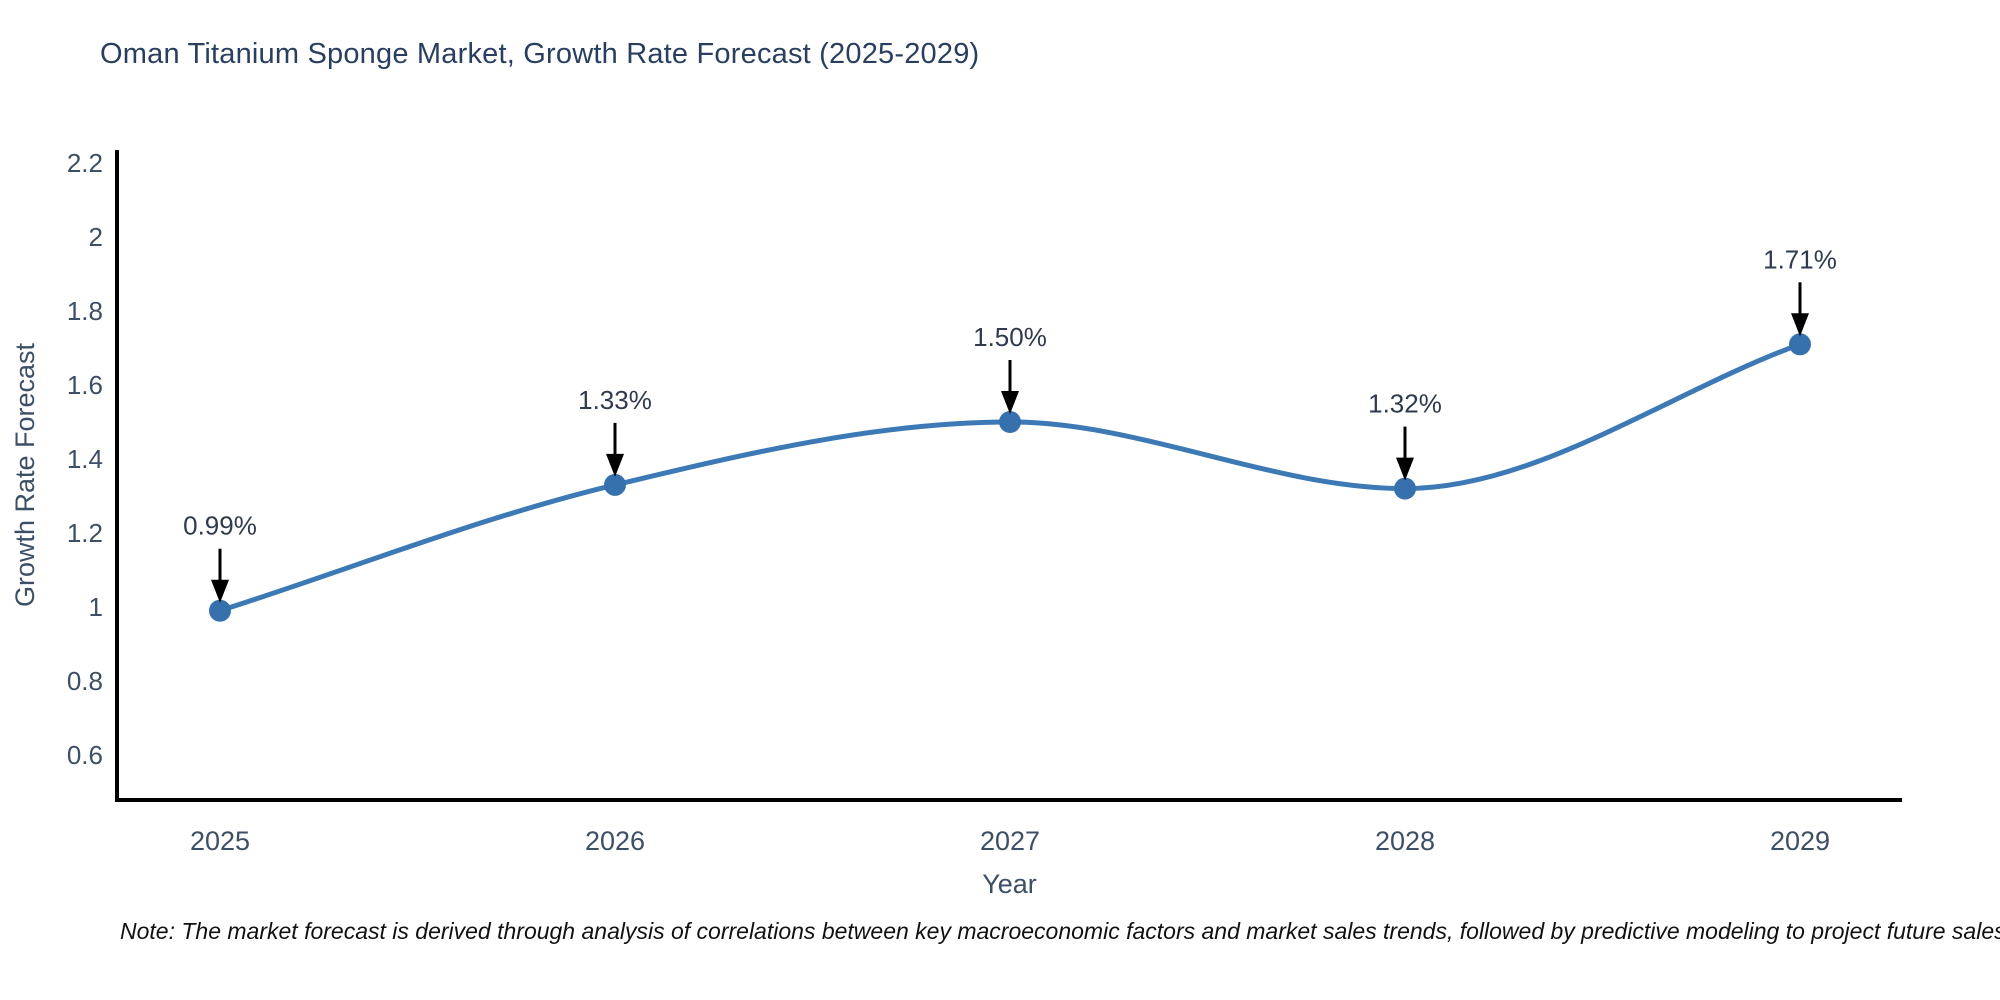  What do you see at coordinates (615, 841) in the screenshot?
I see `x-tick-label: 2026` at bounding box center [615, 841].